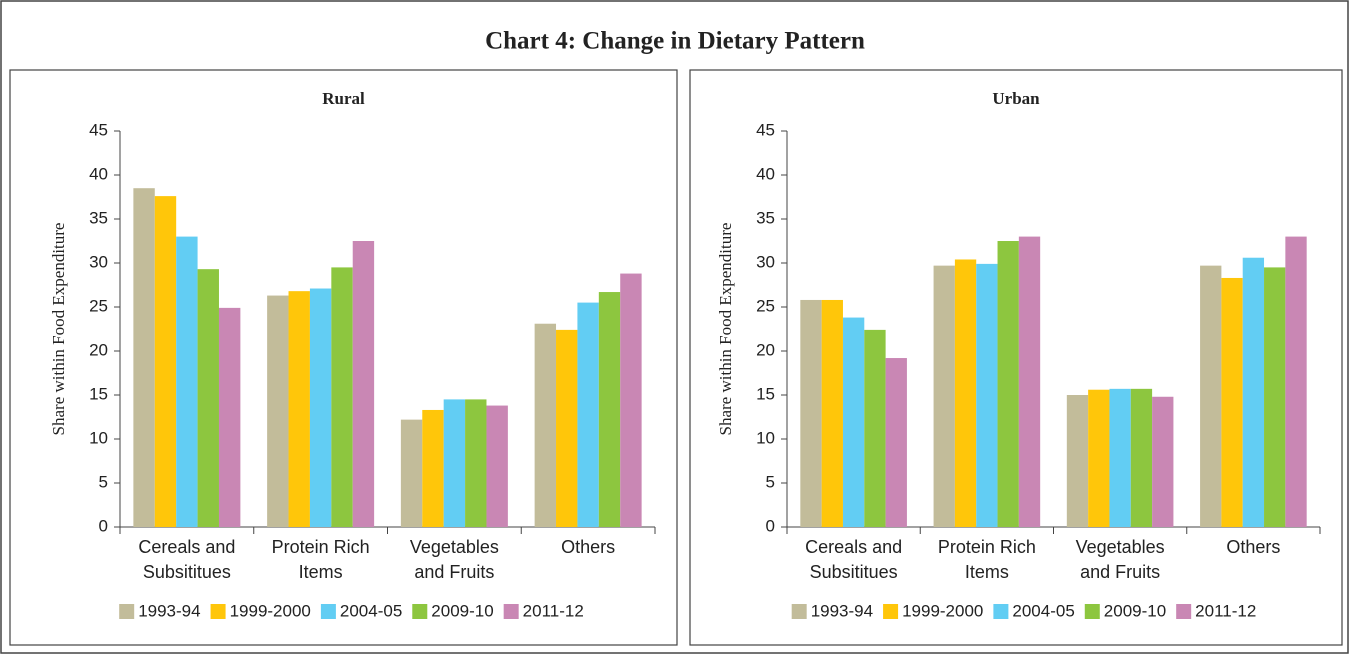 This screenshot has height=655, width=1350. What do you see at coordinates (675, 41) in the screenshot?
I see `chart-title: Chart 4: Change in Dietary Pattern` at bounding box center [675, 41].